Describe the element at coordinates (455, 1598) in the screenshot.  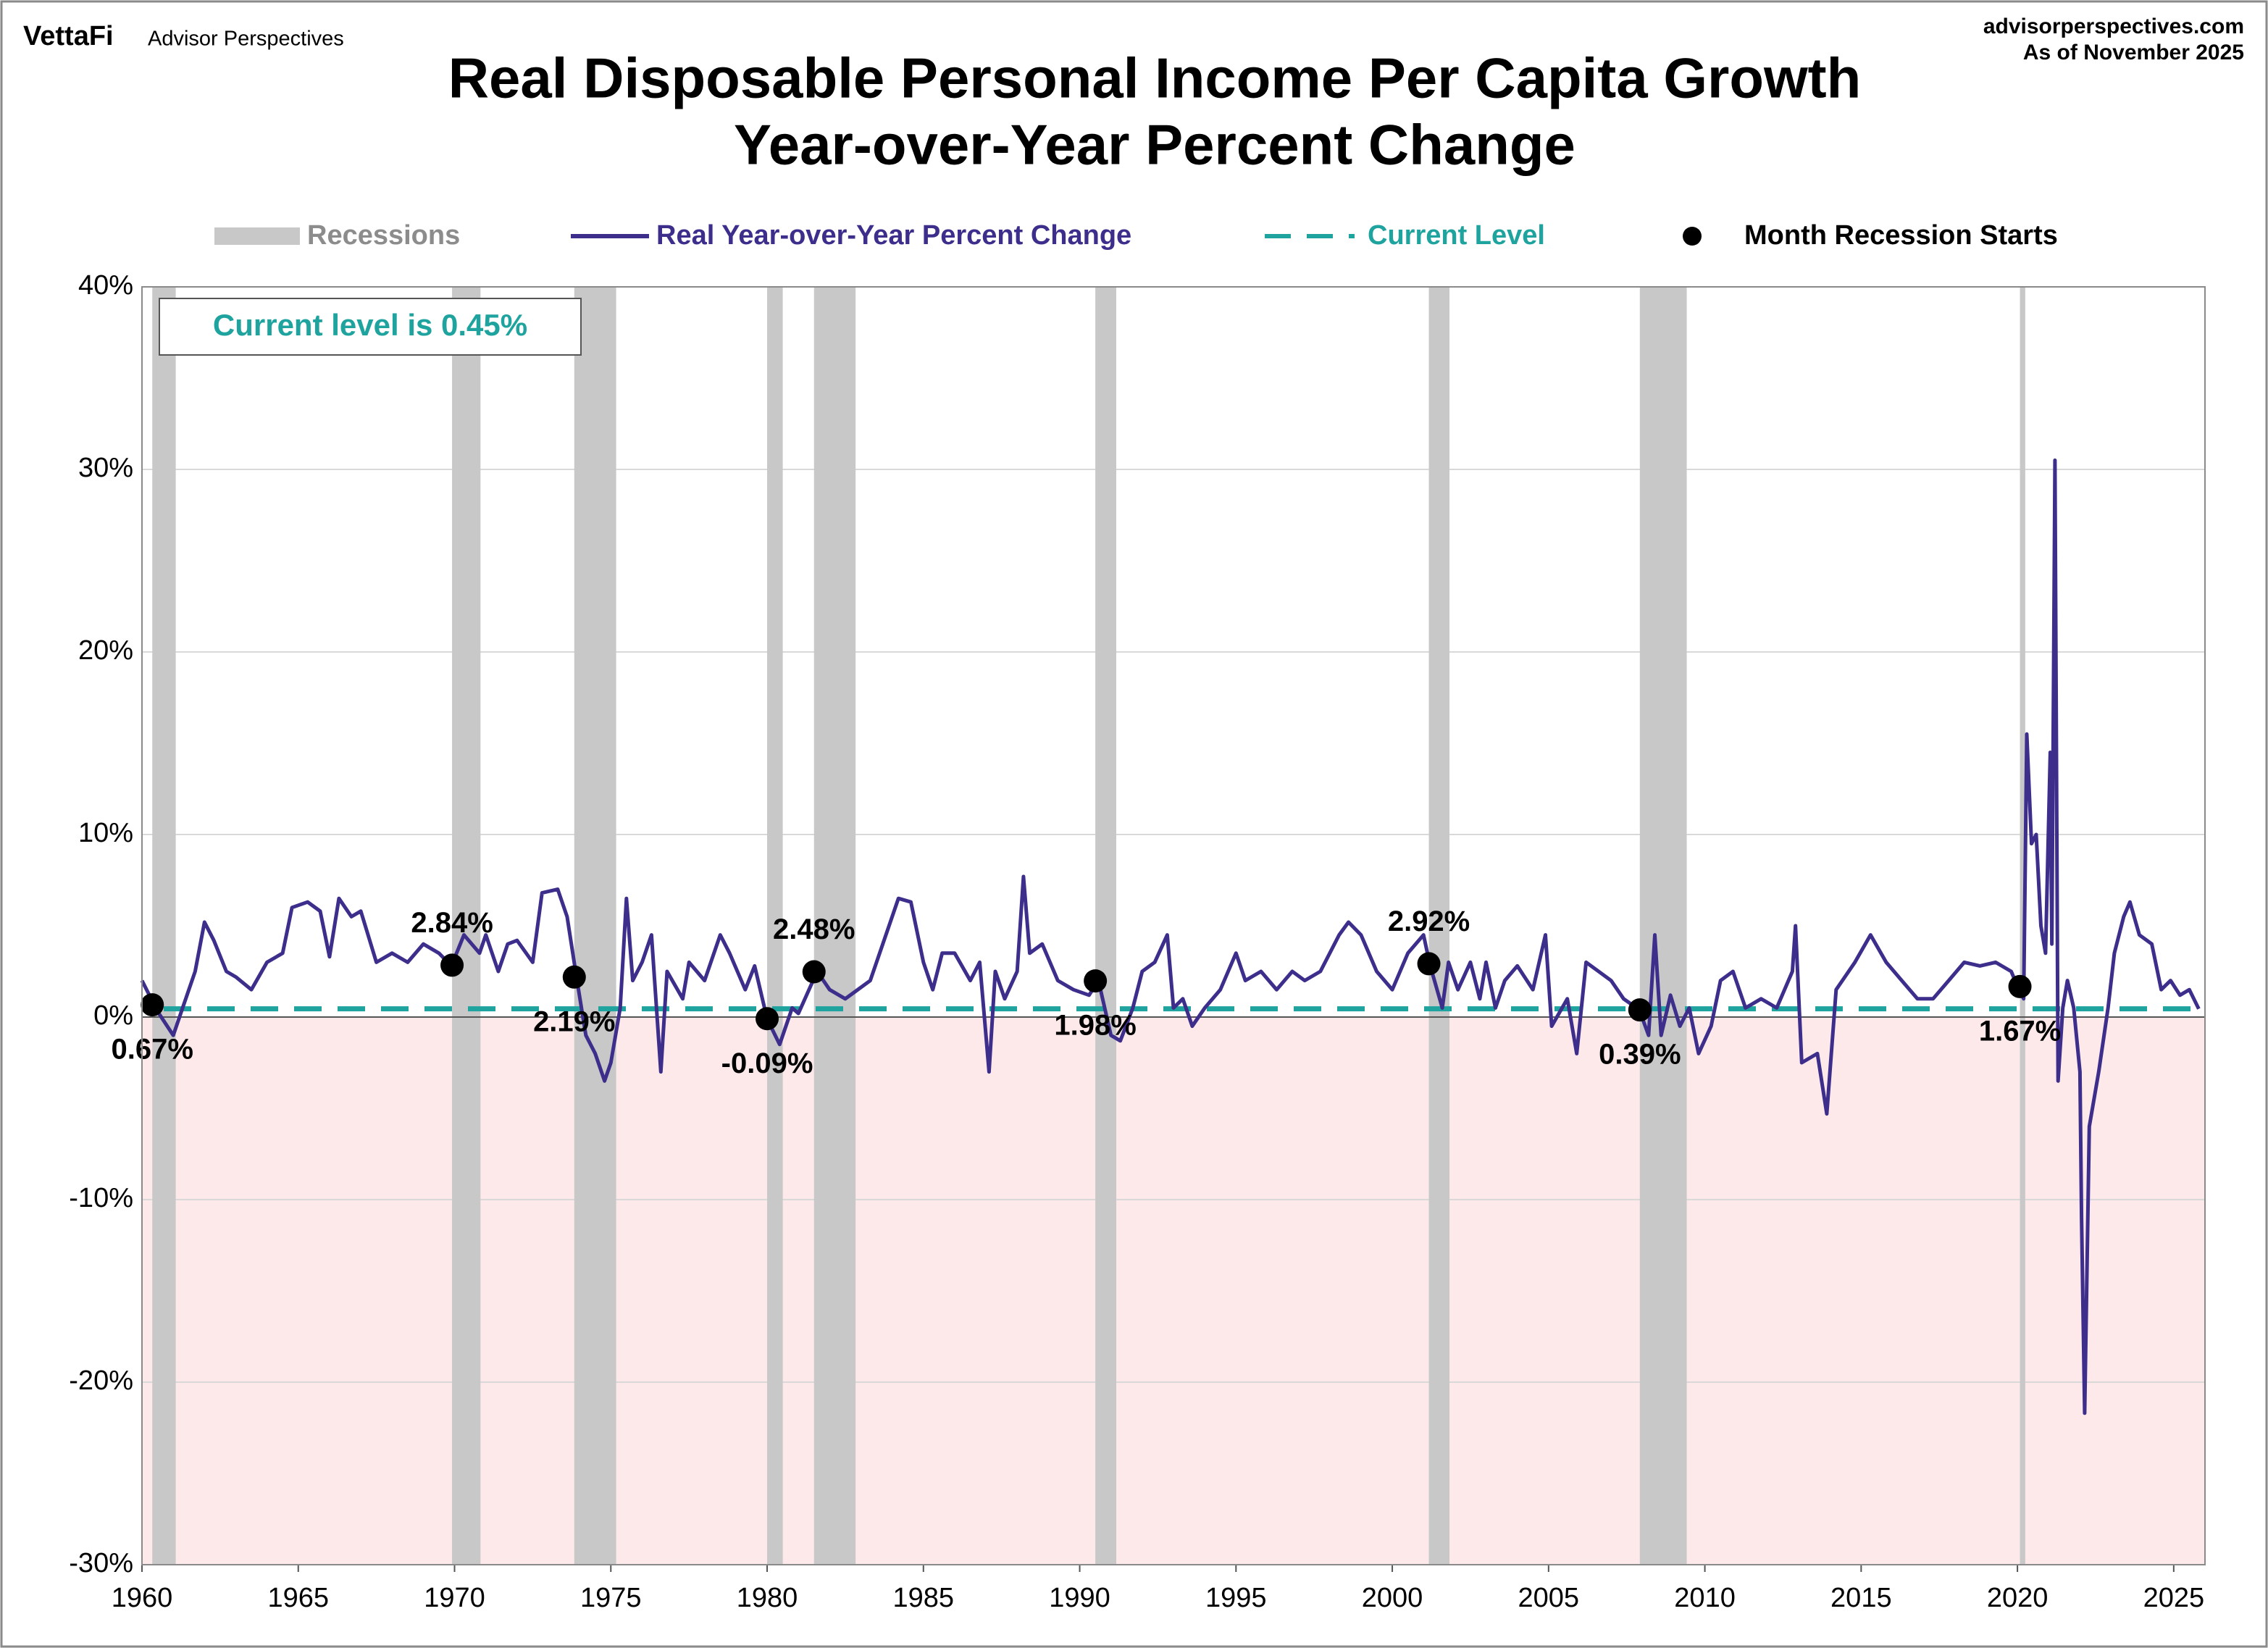
I see `x-tick-label: 1970` at that location.